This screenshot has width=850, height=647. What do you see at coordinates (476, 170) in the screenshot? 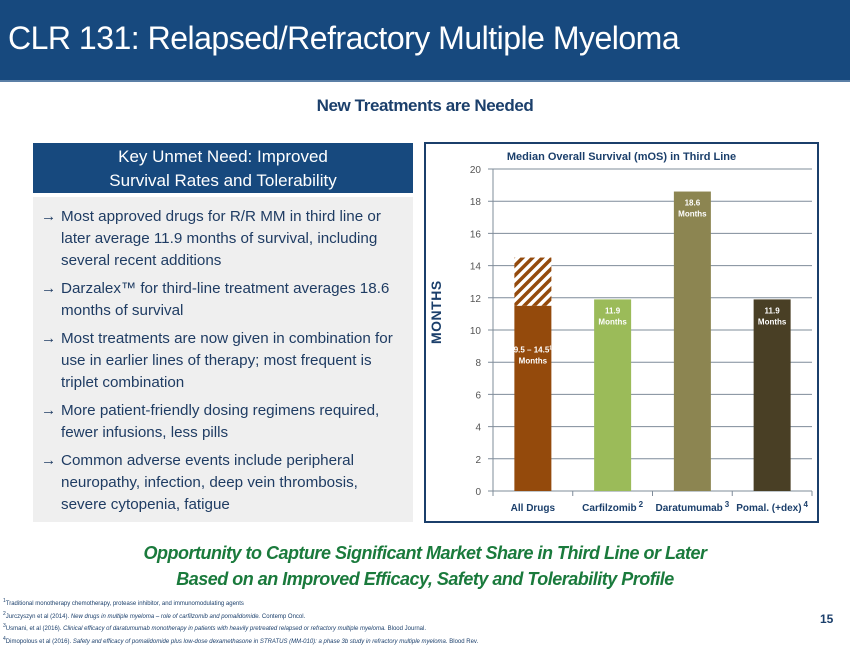
I see `y-tick-label: 20` at bounding box center [476, 170].